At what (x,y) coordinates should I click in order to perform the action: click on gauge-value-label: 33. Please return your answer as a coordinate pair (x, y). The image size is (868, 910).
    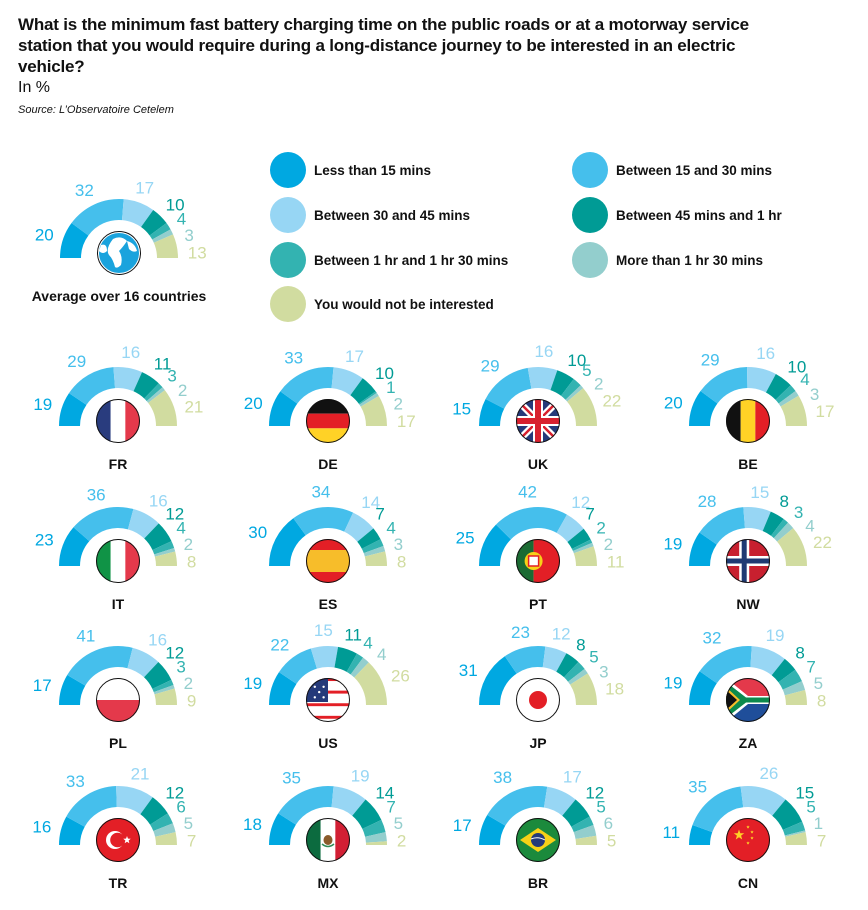
    Looking at the image, I should click on (75, 781).